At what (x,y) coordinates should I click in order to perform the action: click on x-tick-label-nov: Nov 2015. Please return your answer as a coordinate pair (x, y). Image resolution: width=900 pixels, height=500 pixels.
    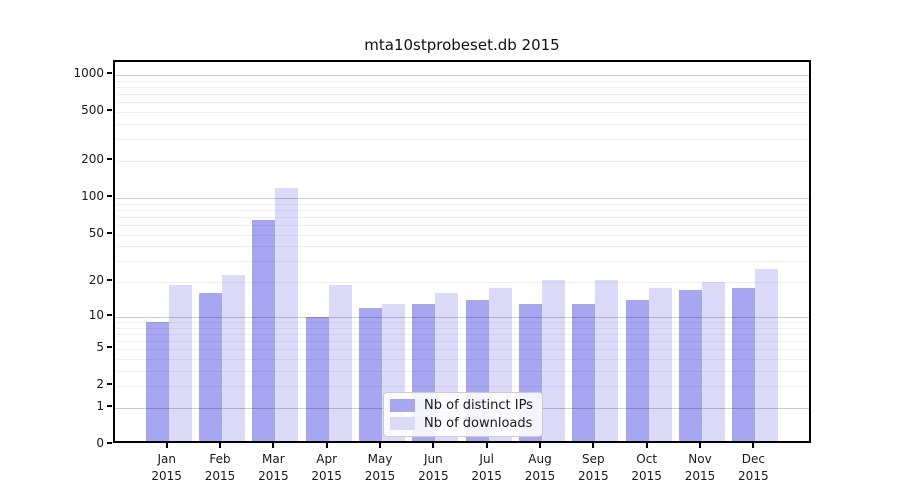
    Looking at the image, I should click on (700, 467).